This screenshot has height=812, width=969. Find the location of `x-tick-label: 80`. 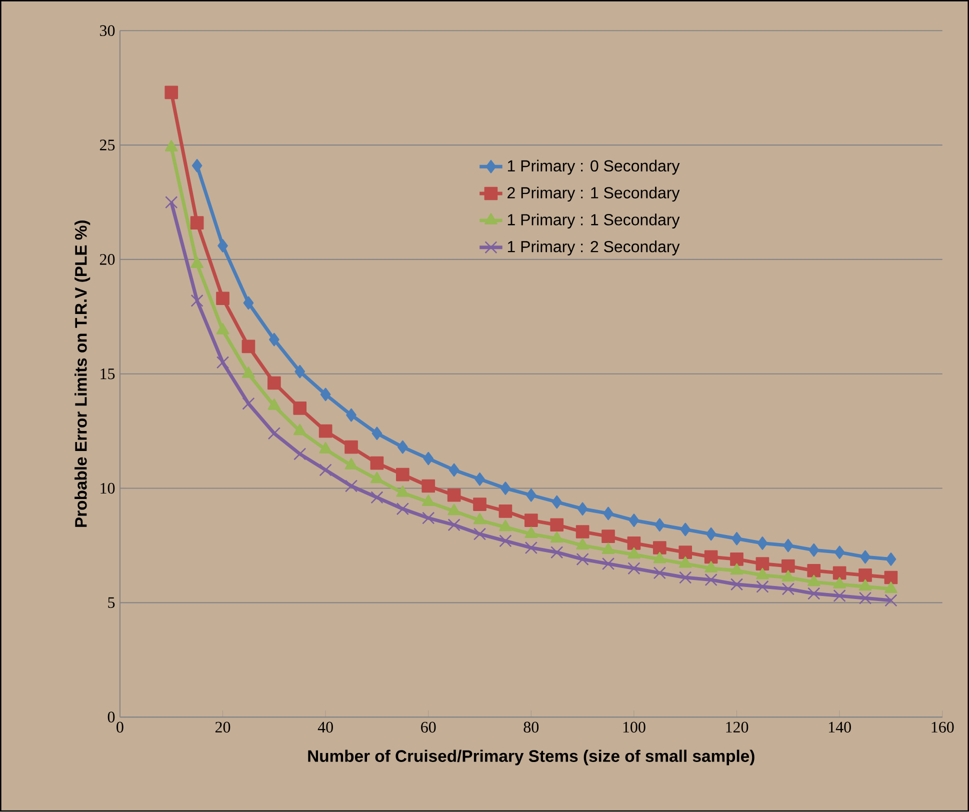

x-tick-label: 80 is located at coordinates (531, 727).